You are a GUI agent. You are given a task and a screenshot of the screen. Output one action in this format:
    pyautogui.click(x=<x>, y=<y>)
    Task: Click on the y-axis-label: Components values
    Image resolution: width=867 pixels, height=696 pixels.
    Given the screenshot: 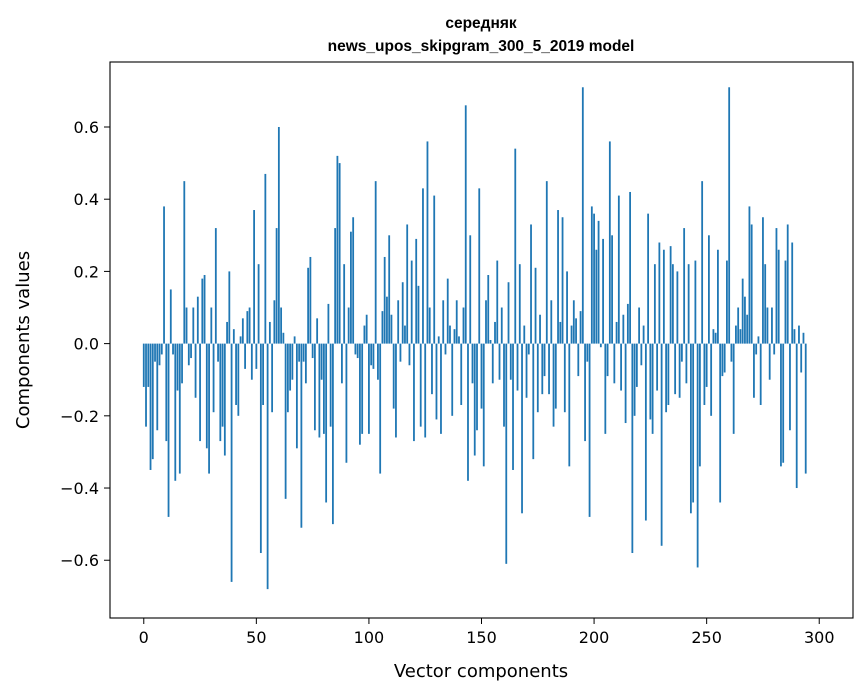 What is the action you would take?
    pyautogui.click(x=23, y=340)
    